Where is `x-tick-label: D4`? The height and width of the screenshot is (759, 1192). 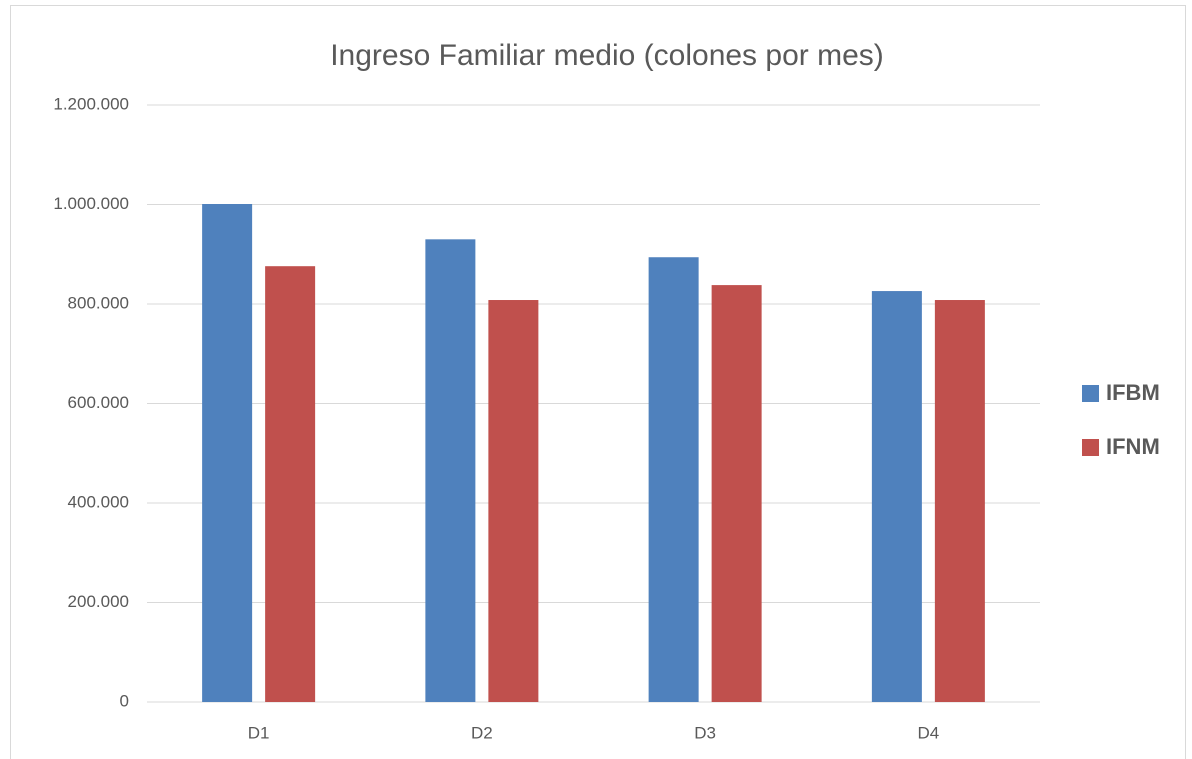
x-tick-label: D4 is located at coordinates (929, 732).